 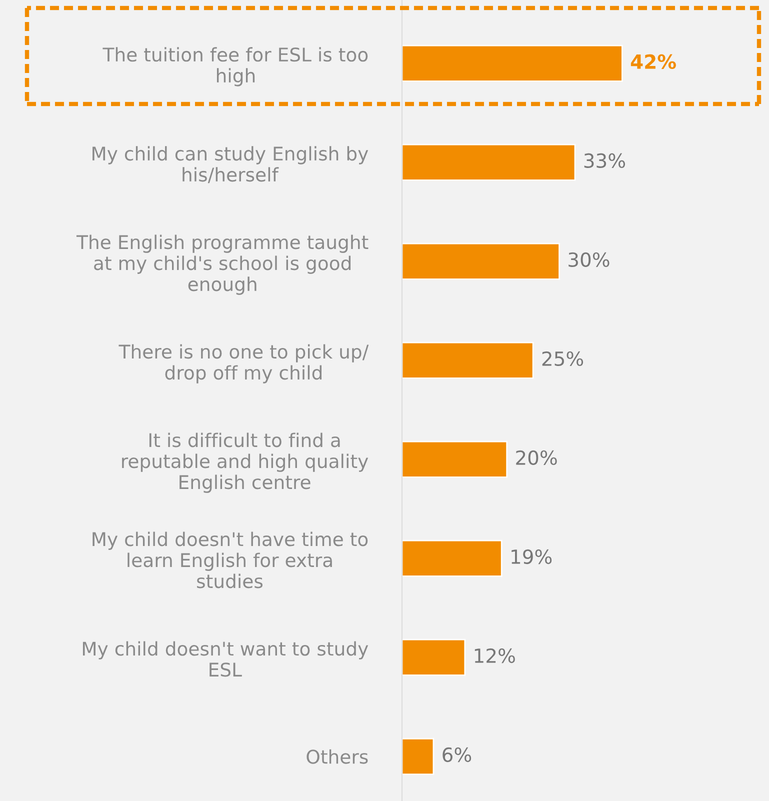 What do you see at coordinates (243, 364) in the screenshot?
I see `y-tick-label: There is no one to pick up/ drop off my child` at bounding box center [243, 364].